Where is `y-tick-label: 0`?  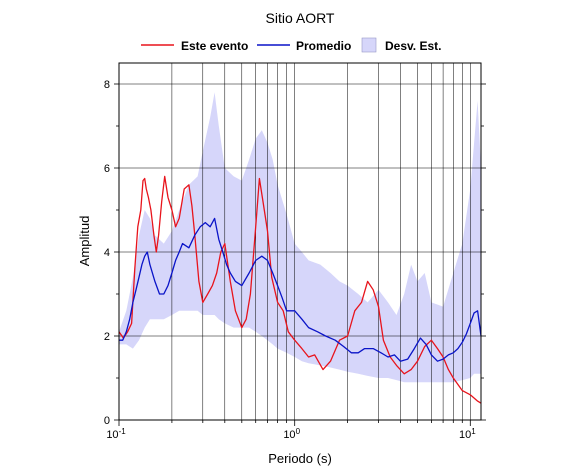 y-tick-label: 0 is located at coordinates (107, 421).